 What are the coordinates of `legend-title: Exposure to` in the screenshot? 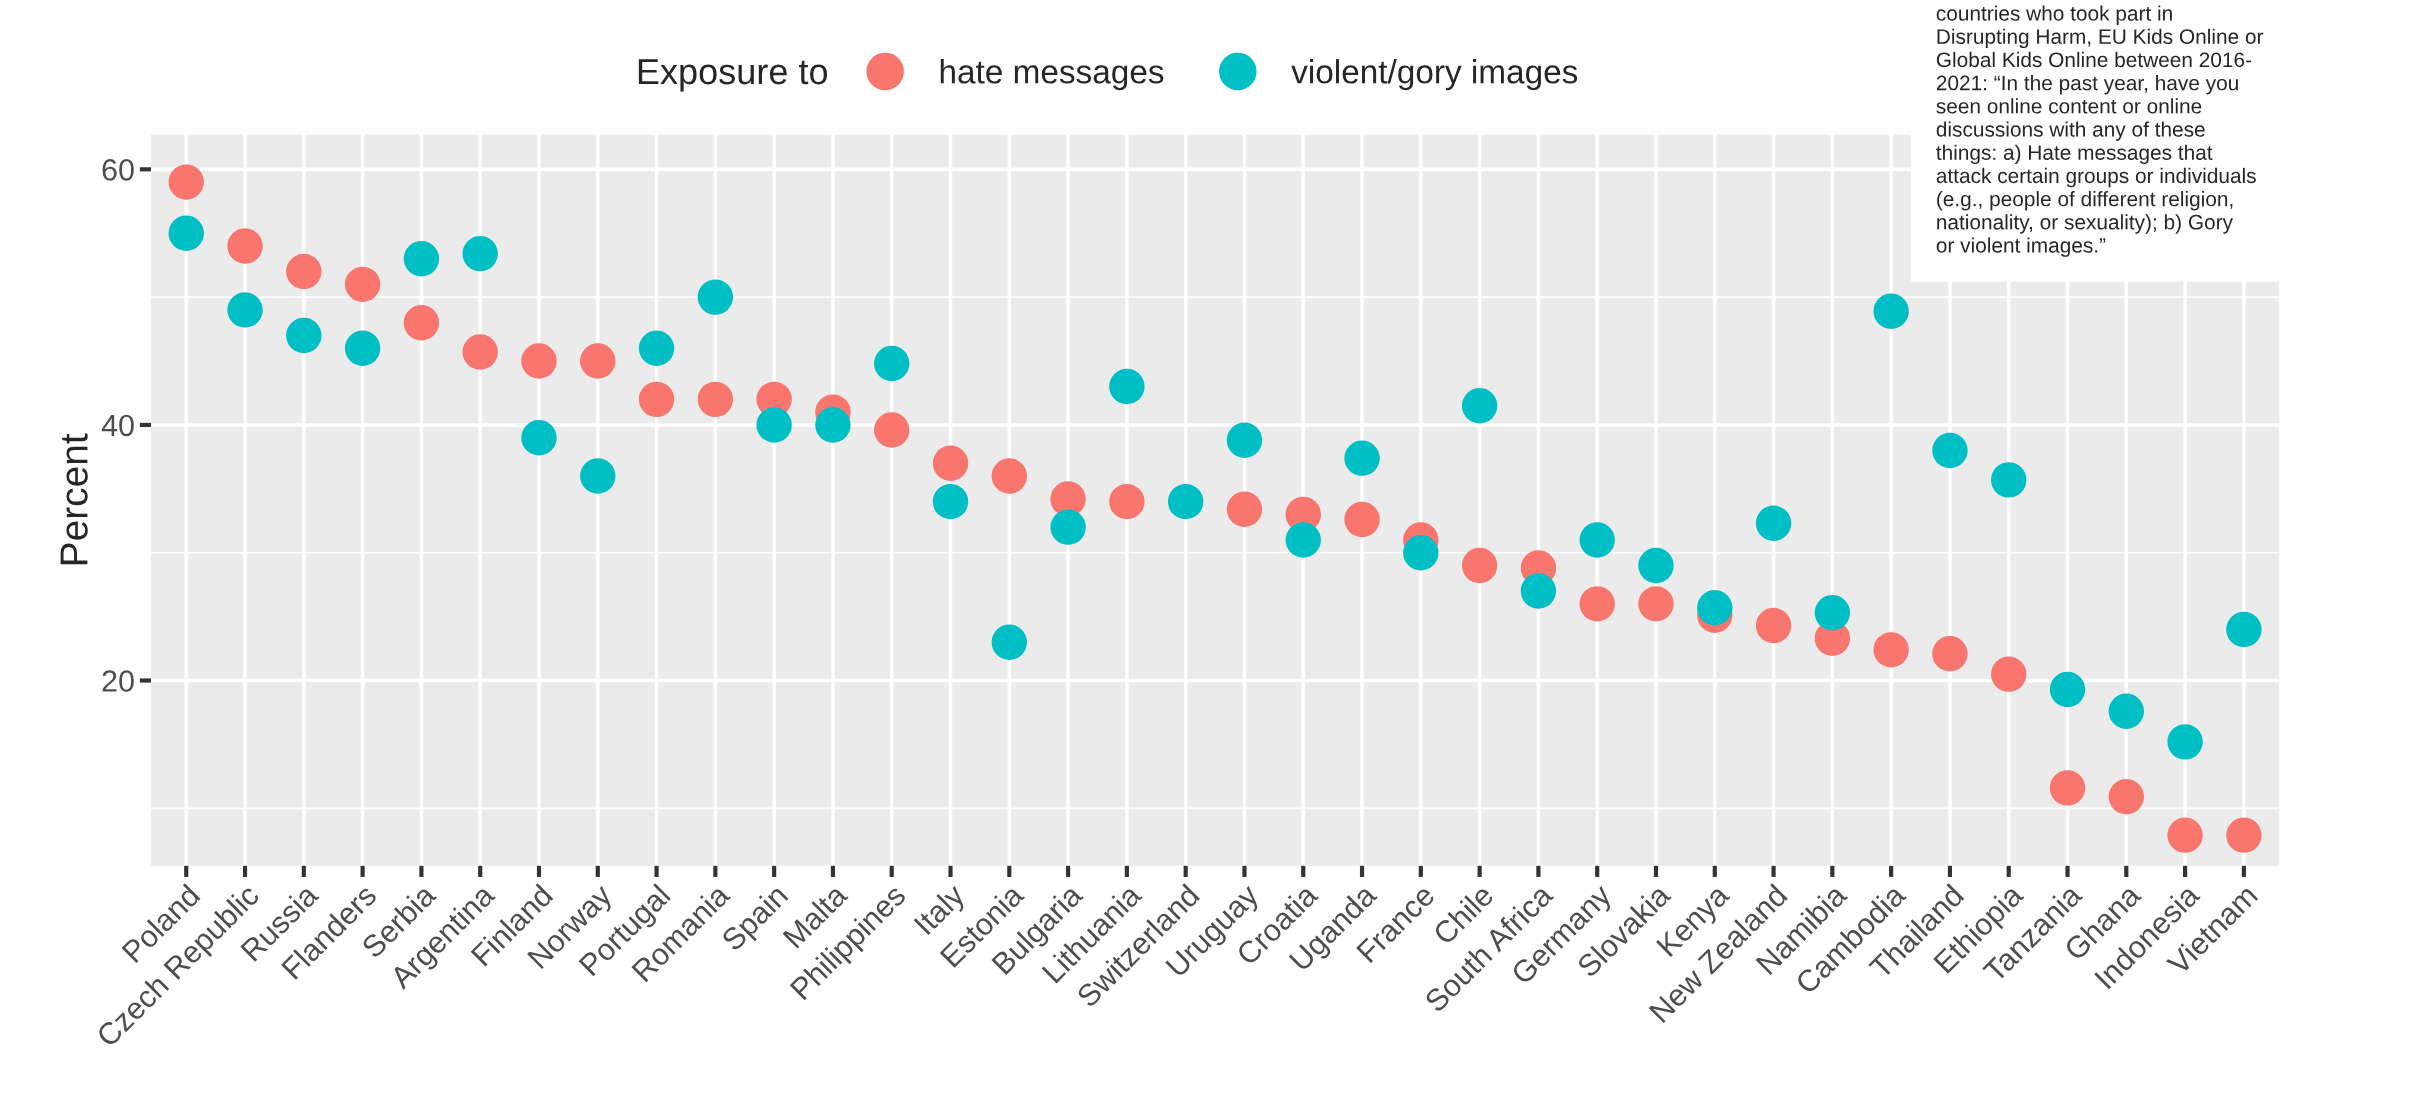 It's located at (733, 75).